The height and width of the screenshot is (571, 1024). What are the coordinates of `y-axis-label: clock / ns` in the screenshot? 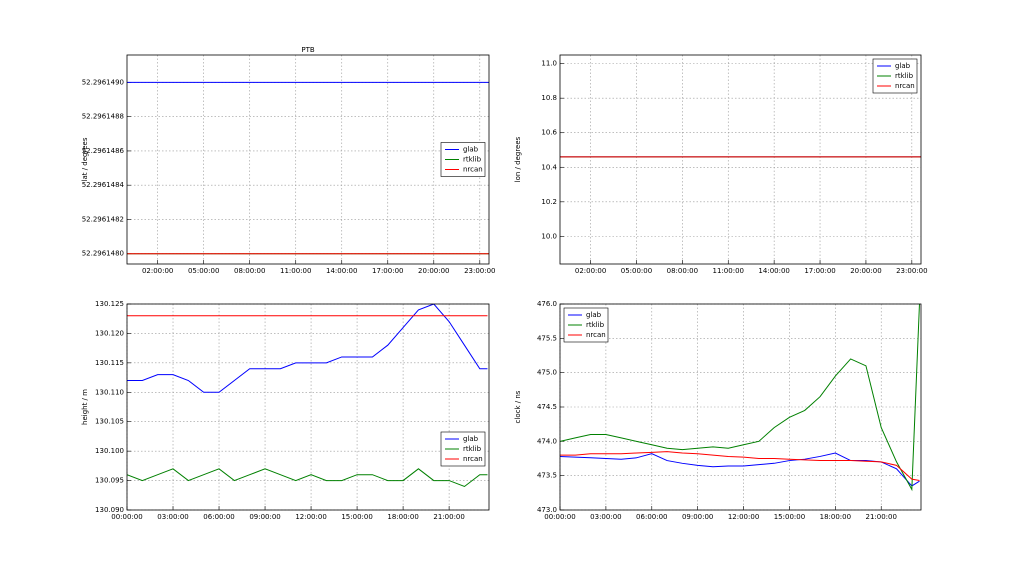 It's located at (518, 406).